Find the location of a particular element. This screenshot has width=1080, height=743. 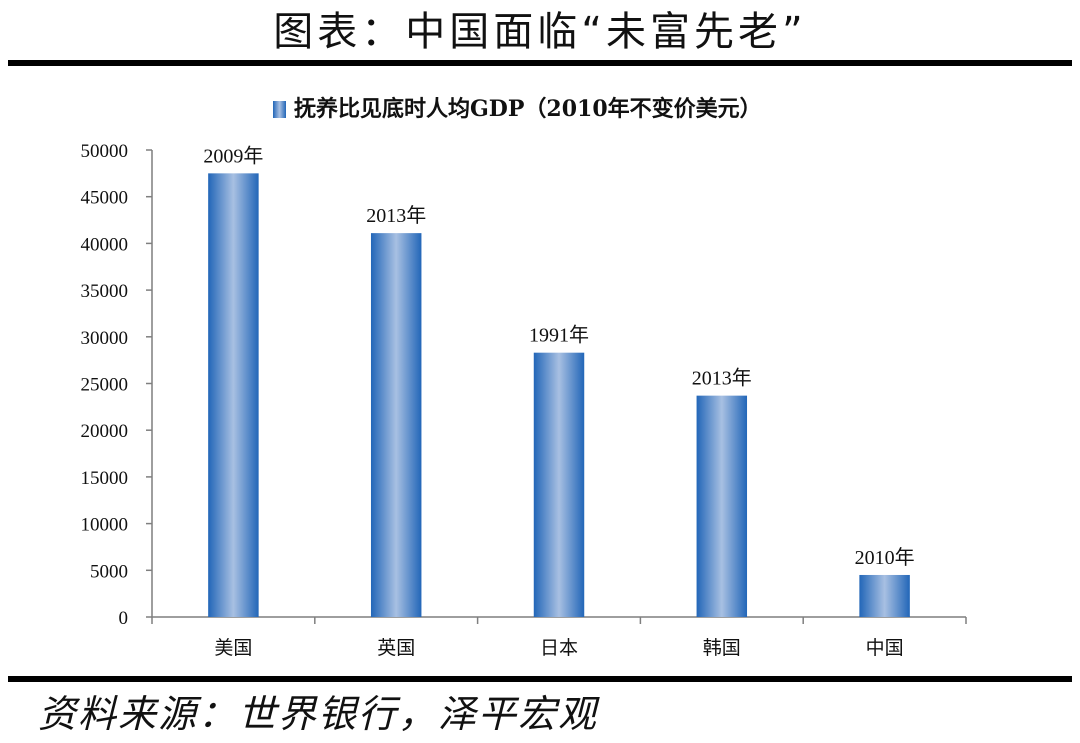

top-rule is located at coordinates (540, 63).